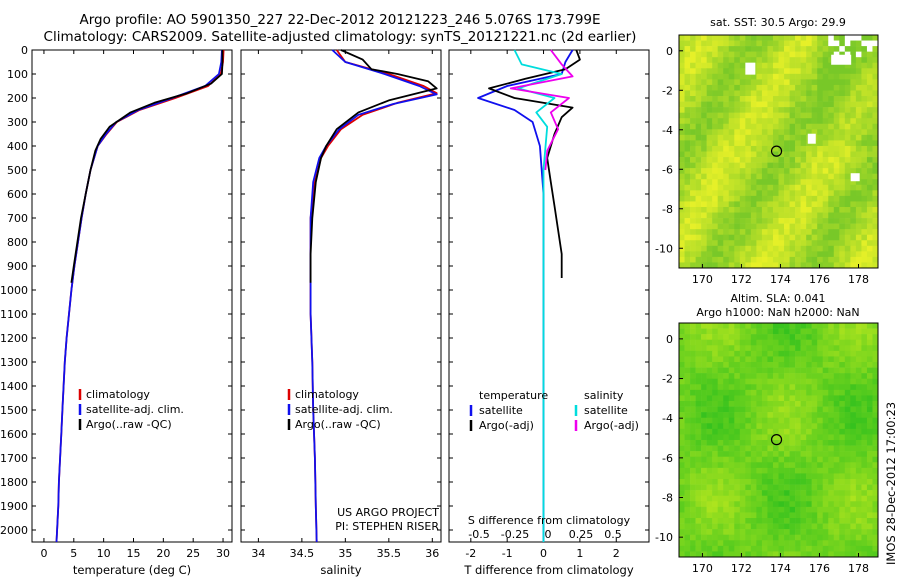 The image size is (900, 580). What do you see at coordinates (548, 570) in the screenshot?
I see `x-axis-label: T difference from climatology` at bounding box center [548, 570].